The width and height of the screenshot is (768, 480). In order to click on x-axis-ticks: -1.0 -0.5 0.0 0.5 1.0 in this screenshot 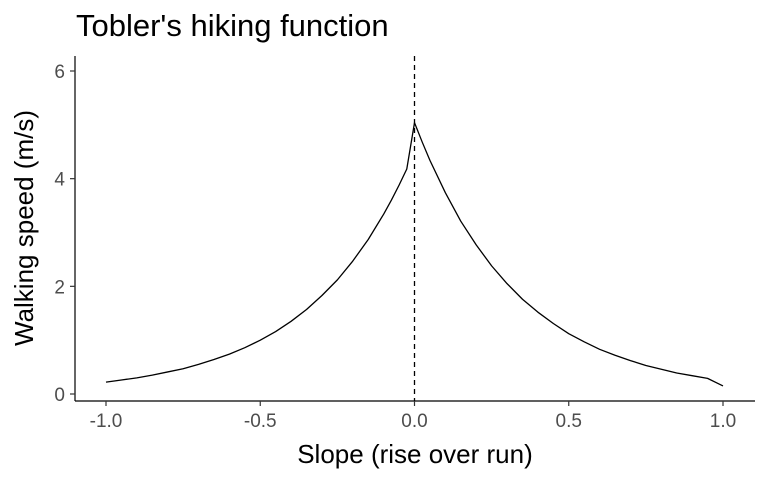, I will do `click(413, 416)`.